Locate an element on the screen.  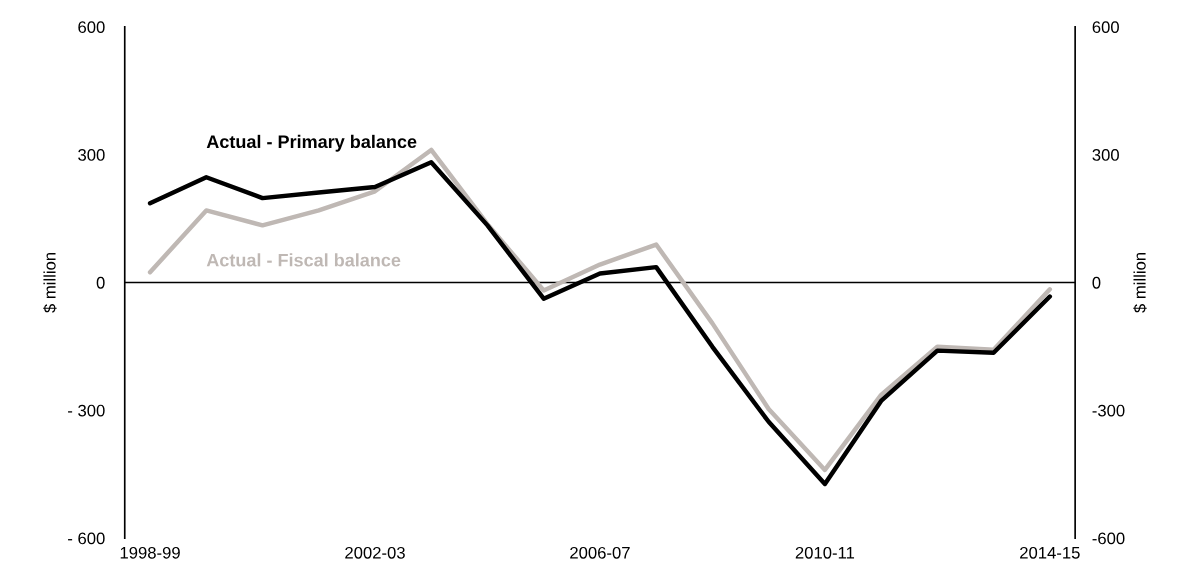
y-tick-label: 0 is located at coordinates (100, 282).